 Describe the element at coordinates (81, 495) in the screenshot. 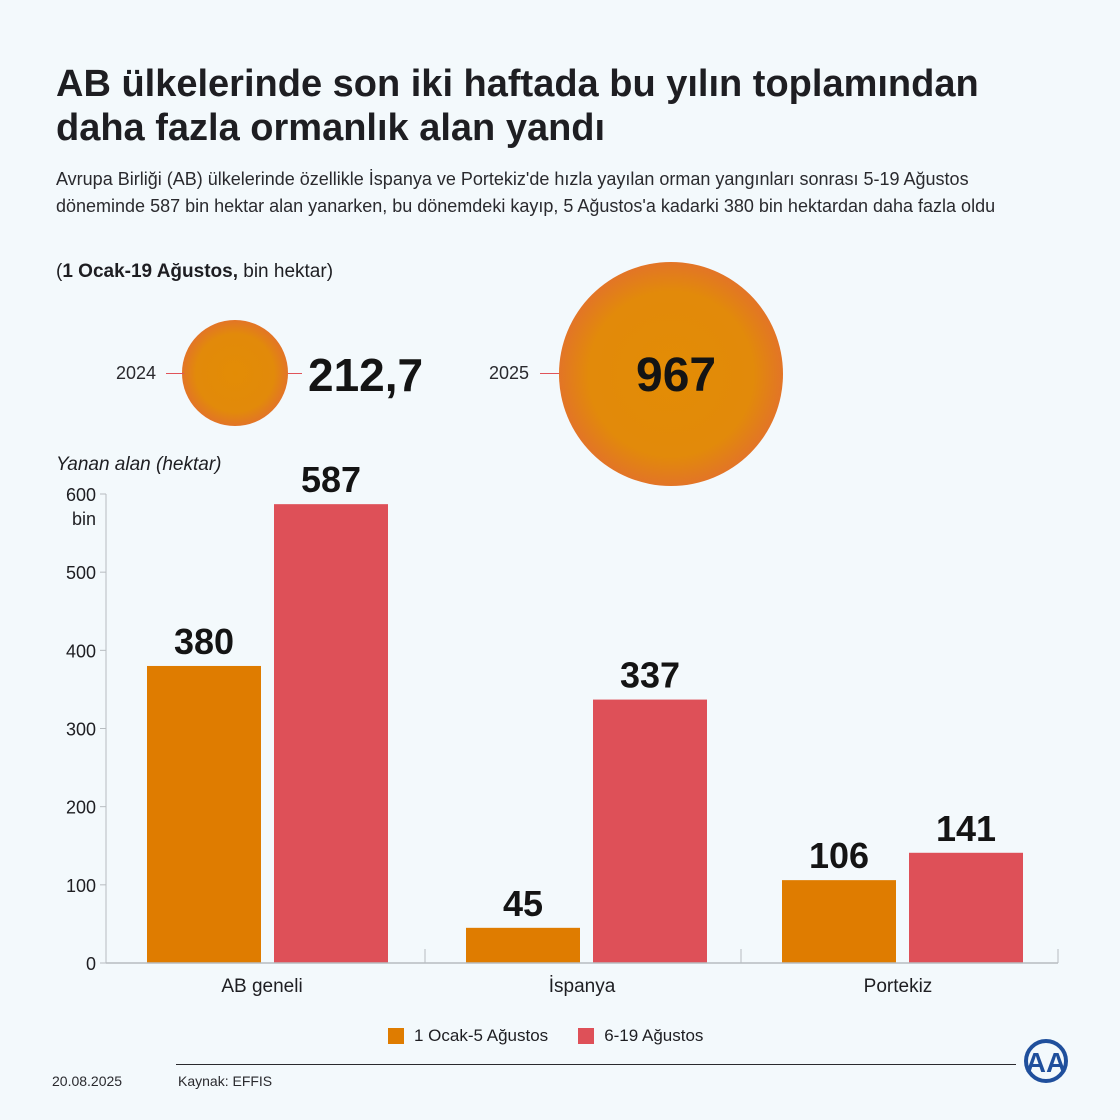

I see `y-tick-label: 600` at that location.